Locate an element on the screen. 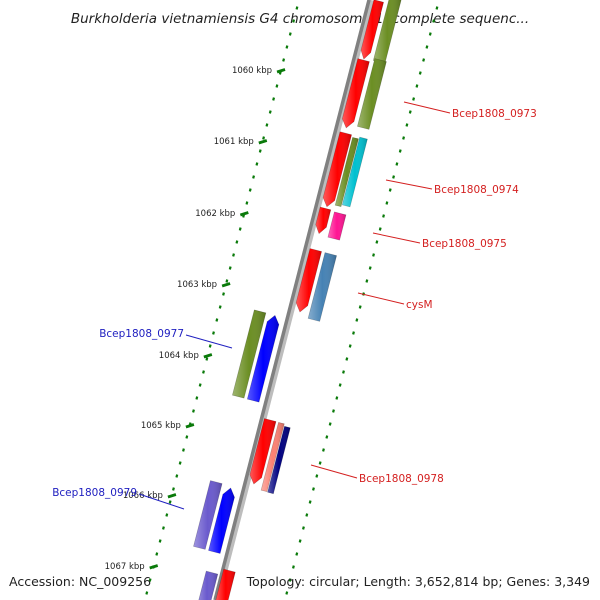 The height and width of the screenshot is (600, 600). gene-label-bcep1808_0979: Bcep1808_0979 is located at coordinates (118, 498).